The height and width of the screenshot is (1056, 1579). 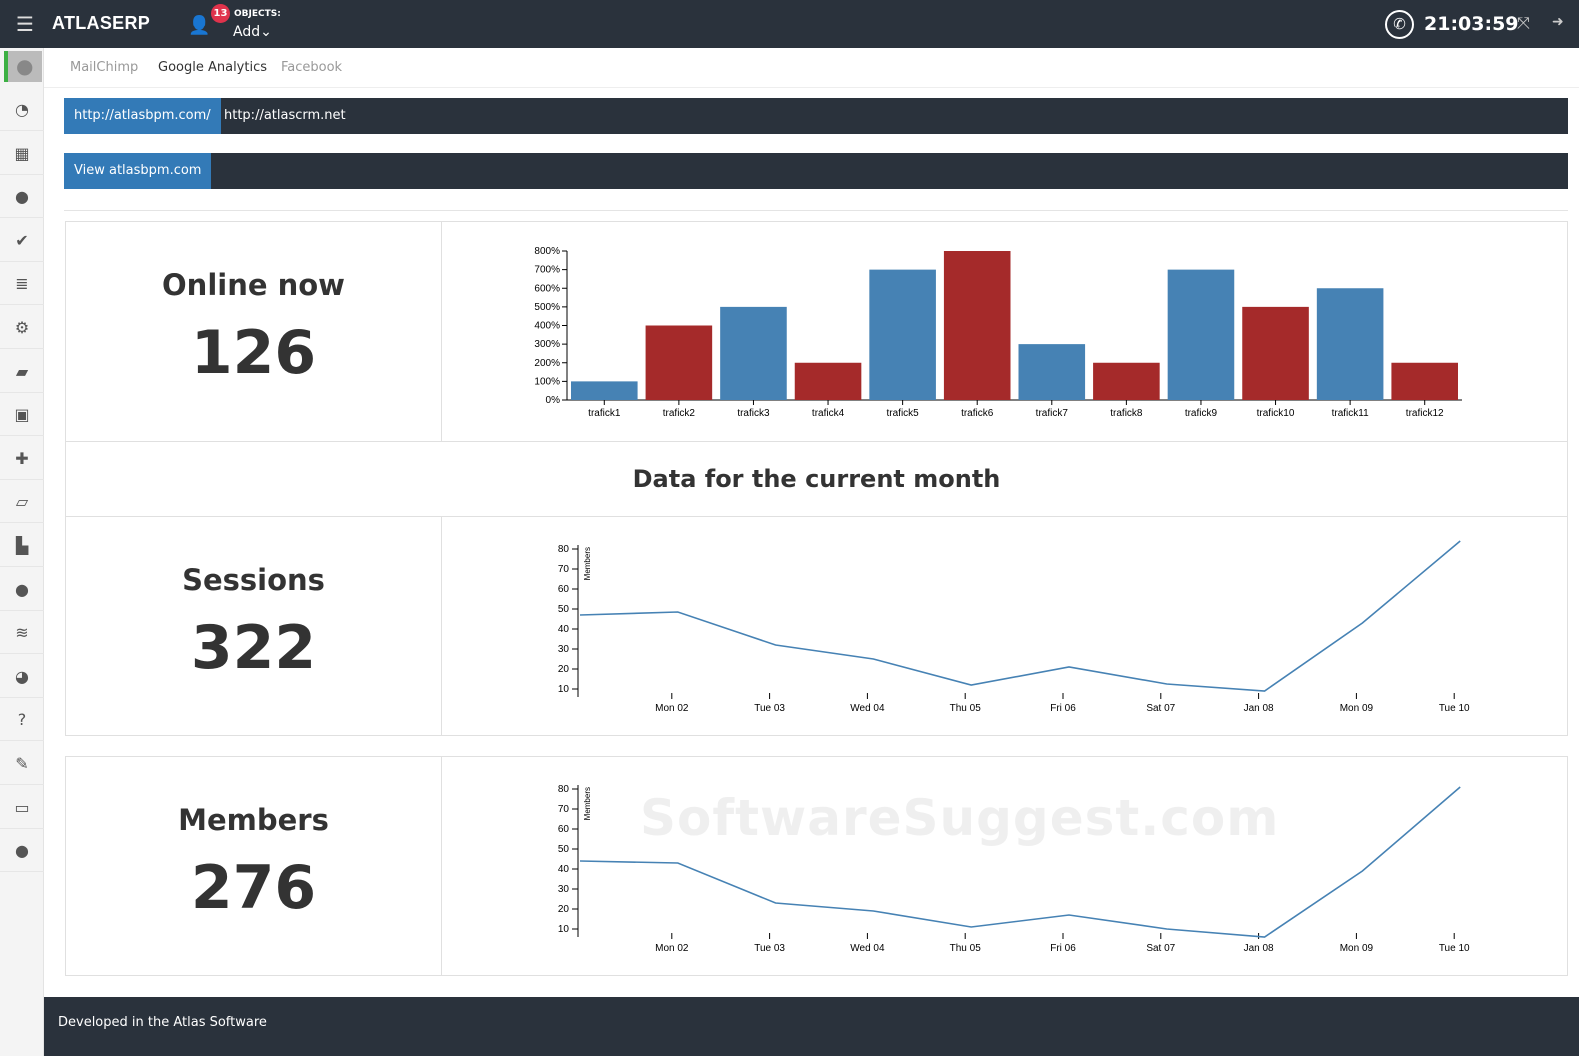 I want to click on x-tick-label: Wed 04, so click(x=867, y=948).